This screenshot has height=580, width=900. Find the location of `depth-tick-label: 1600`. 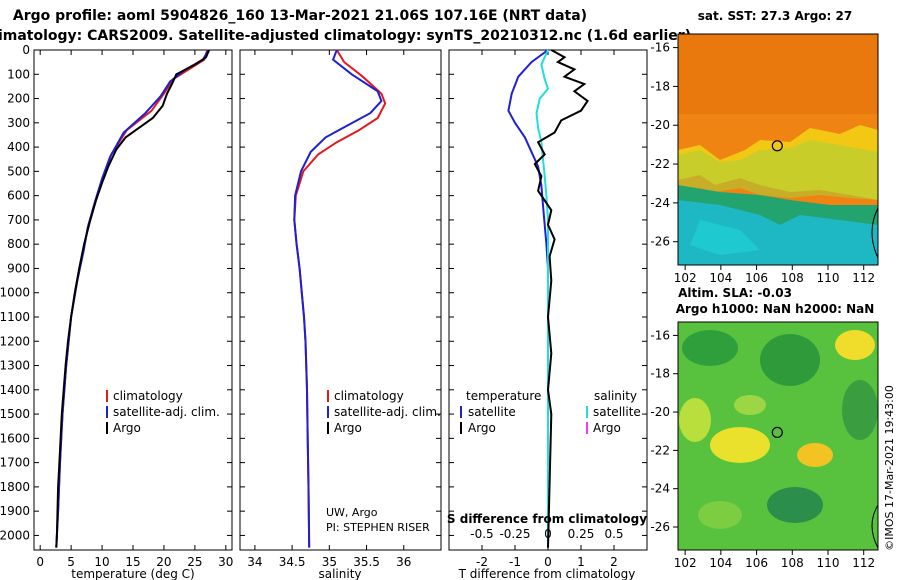

depth-tick-label: 1600 is located at coordinates (15, 438).